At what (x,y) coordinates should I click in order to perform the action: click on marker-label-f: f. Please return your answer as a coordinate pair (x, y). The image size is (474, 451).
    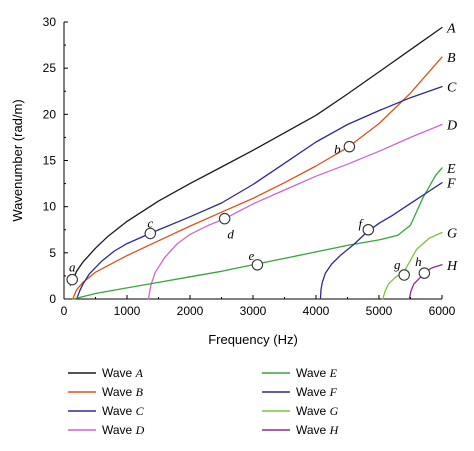
    Looking at the image, I should click on (361, 223).